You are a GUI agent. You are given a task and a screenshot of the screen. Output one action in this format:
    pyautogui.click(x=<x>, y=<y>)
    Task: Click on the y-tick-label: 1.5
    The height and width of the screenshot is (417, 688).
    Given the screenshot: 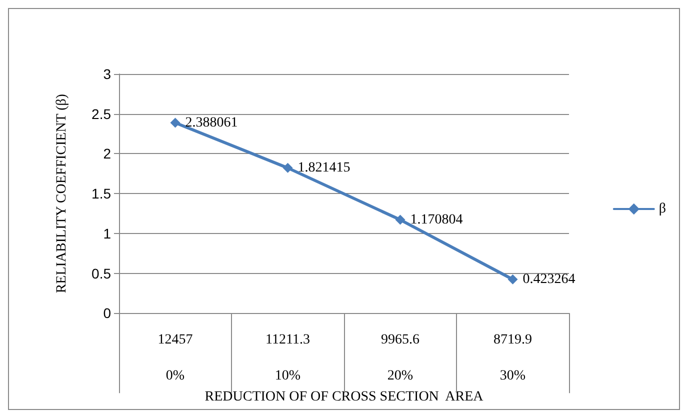 What is the action you would take?
    pyautogui.click(x=102, y=194)
    